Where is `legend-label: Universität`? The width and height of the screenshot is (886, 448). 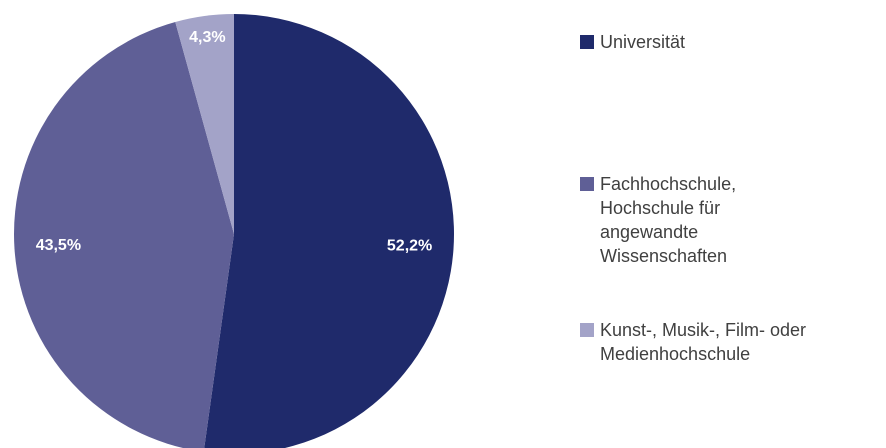
legend-label: Universität is located at coordinates (643, 42).